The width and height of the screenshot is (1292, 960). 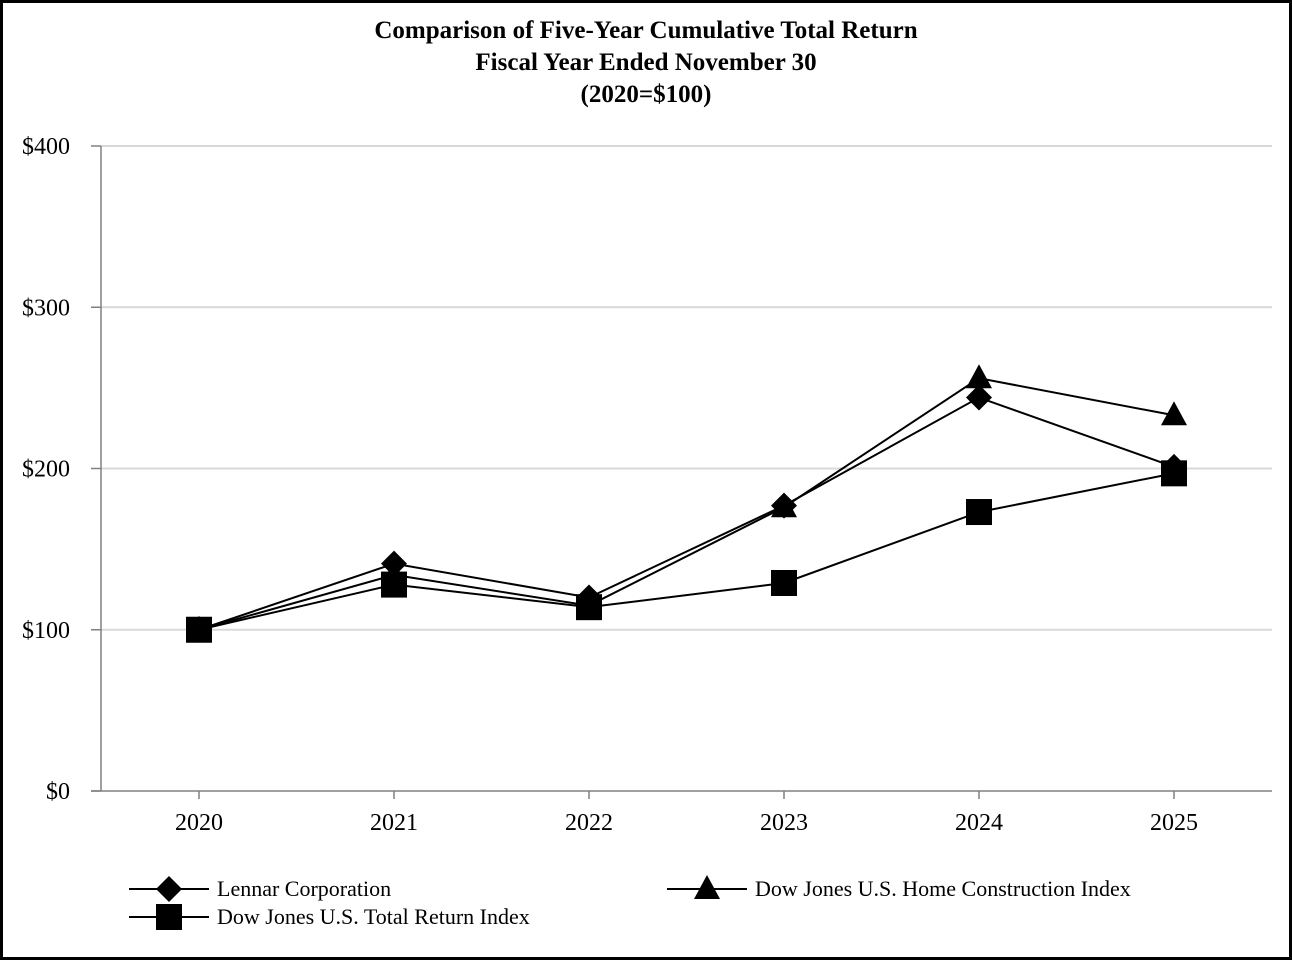 I want to click on y-tick-label-300: $300, so click(x=46, y=308).